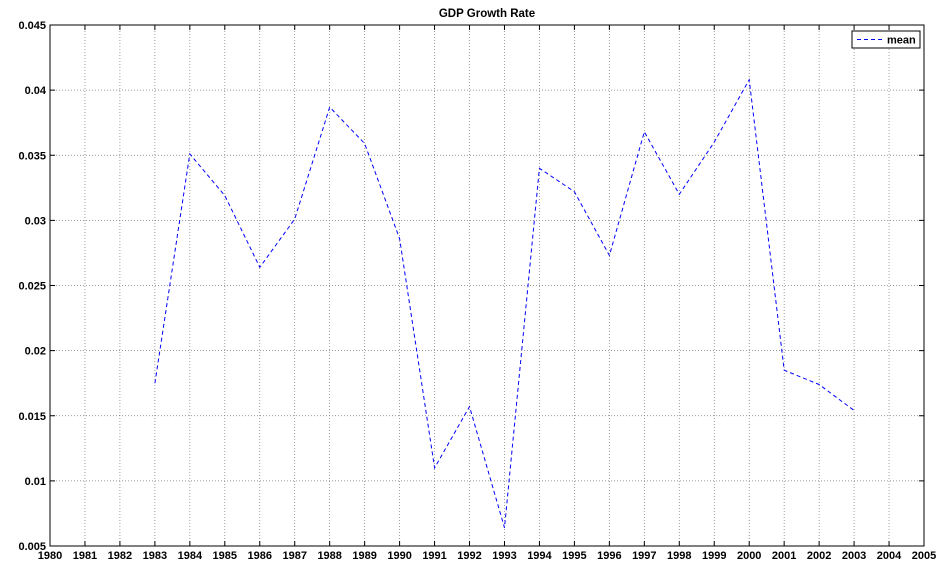 The width and height of the screenshot is (938, 562). Describe the element at coordinates (574, 556) in the screenshot. I see `x-tick-label: 1995` at that location.